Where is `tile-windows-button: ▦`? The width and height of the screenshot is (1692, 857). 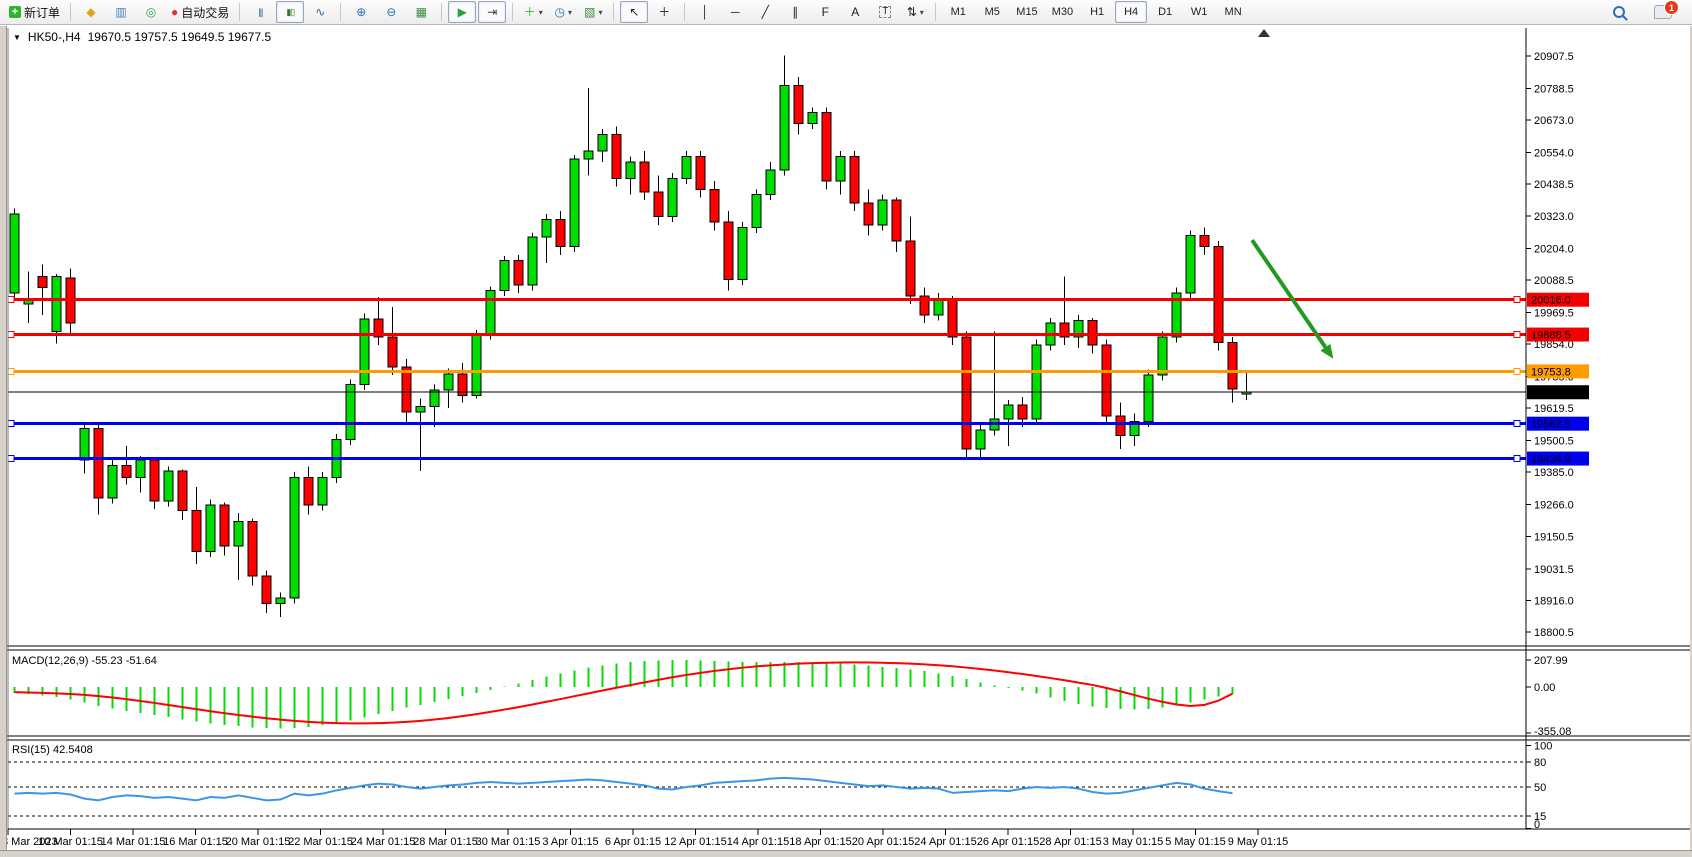 tile-windows-button: ▦ is located at coordinates (421, 12).